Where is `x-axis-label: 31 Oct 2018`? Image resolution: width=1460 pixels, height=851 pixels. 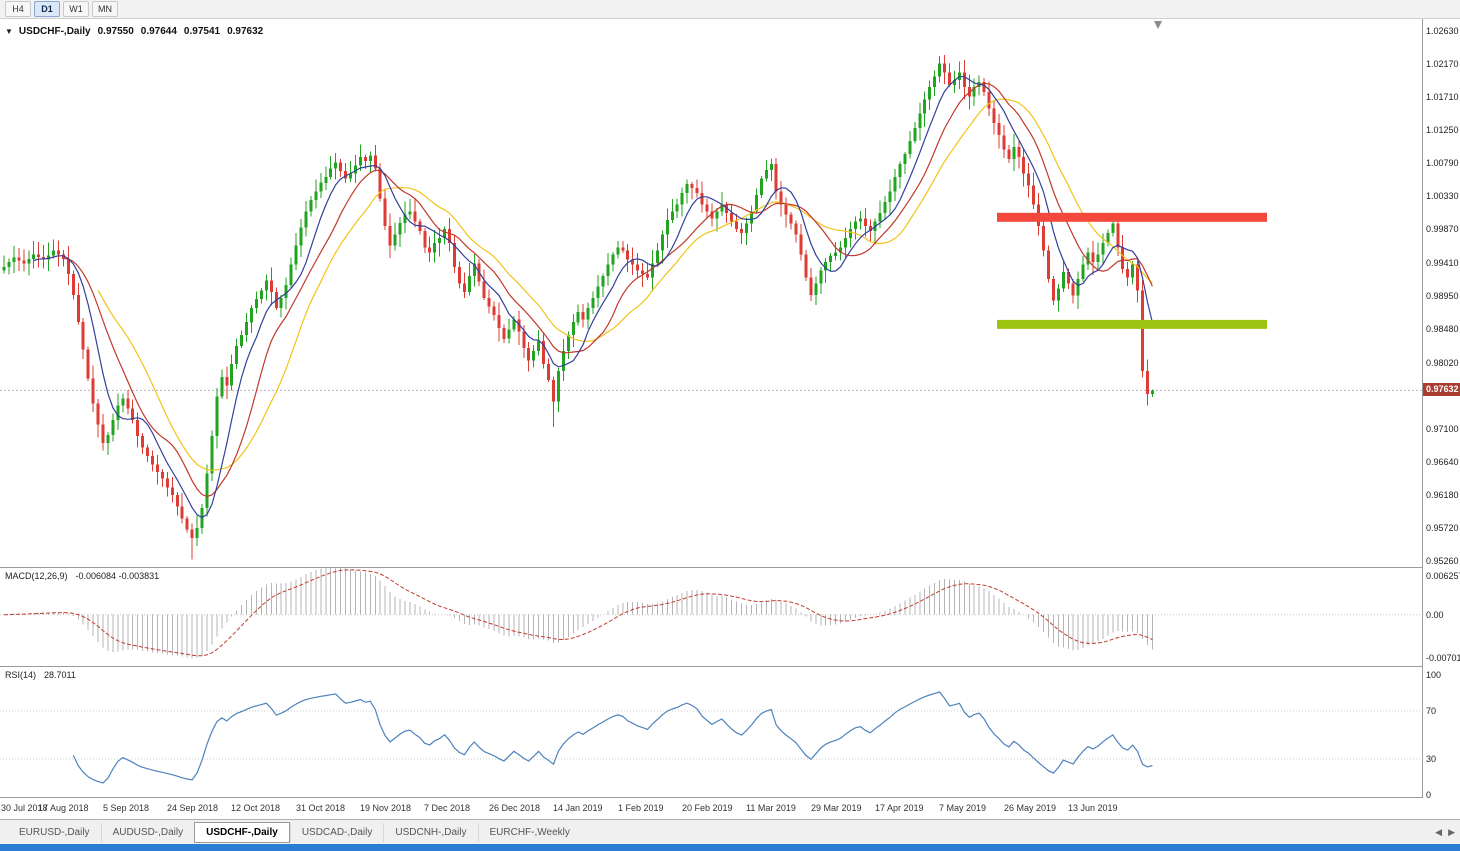
x-axis-label: 31 Oct 2018 is located at coordinates (321, 808).